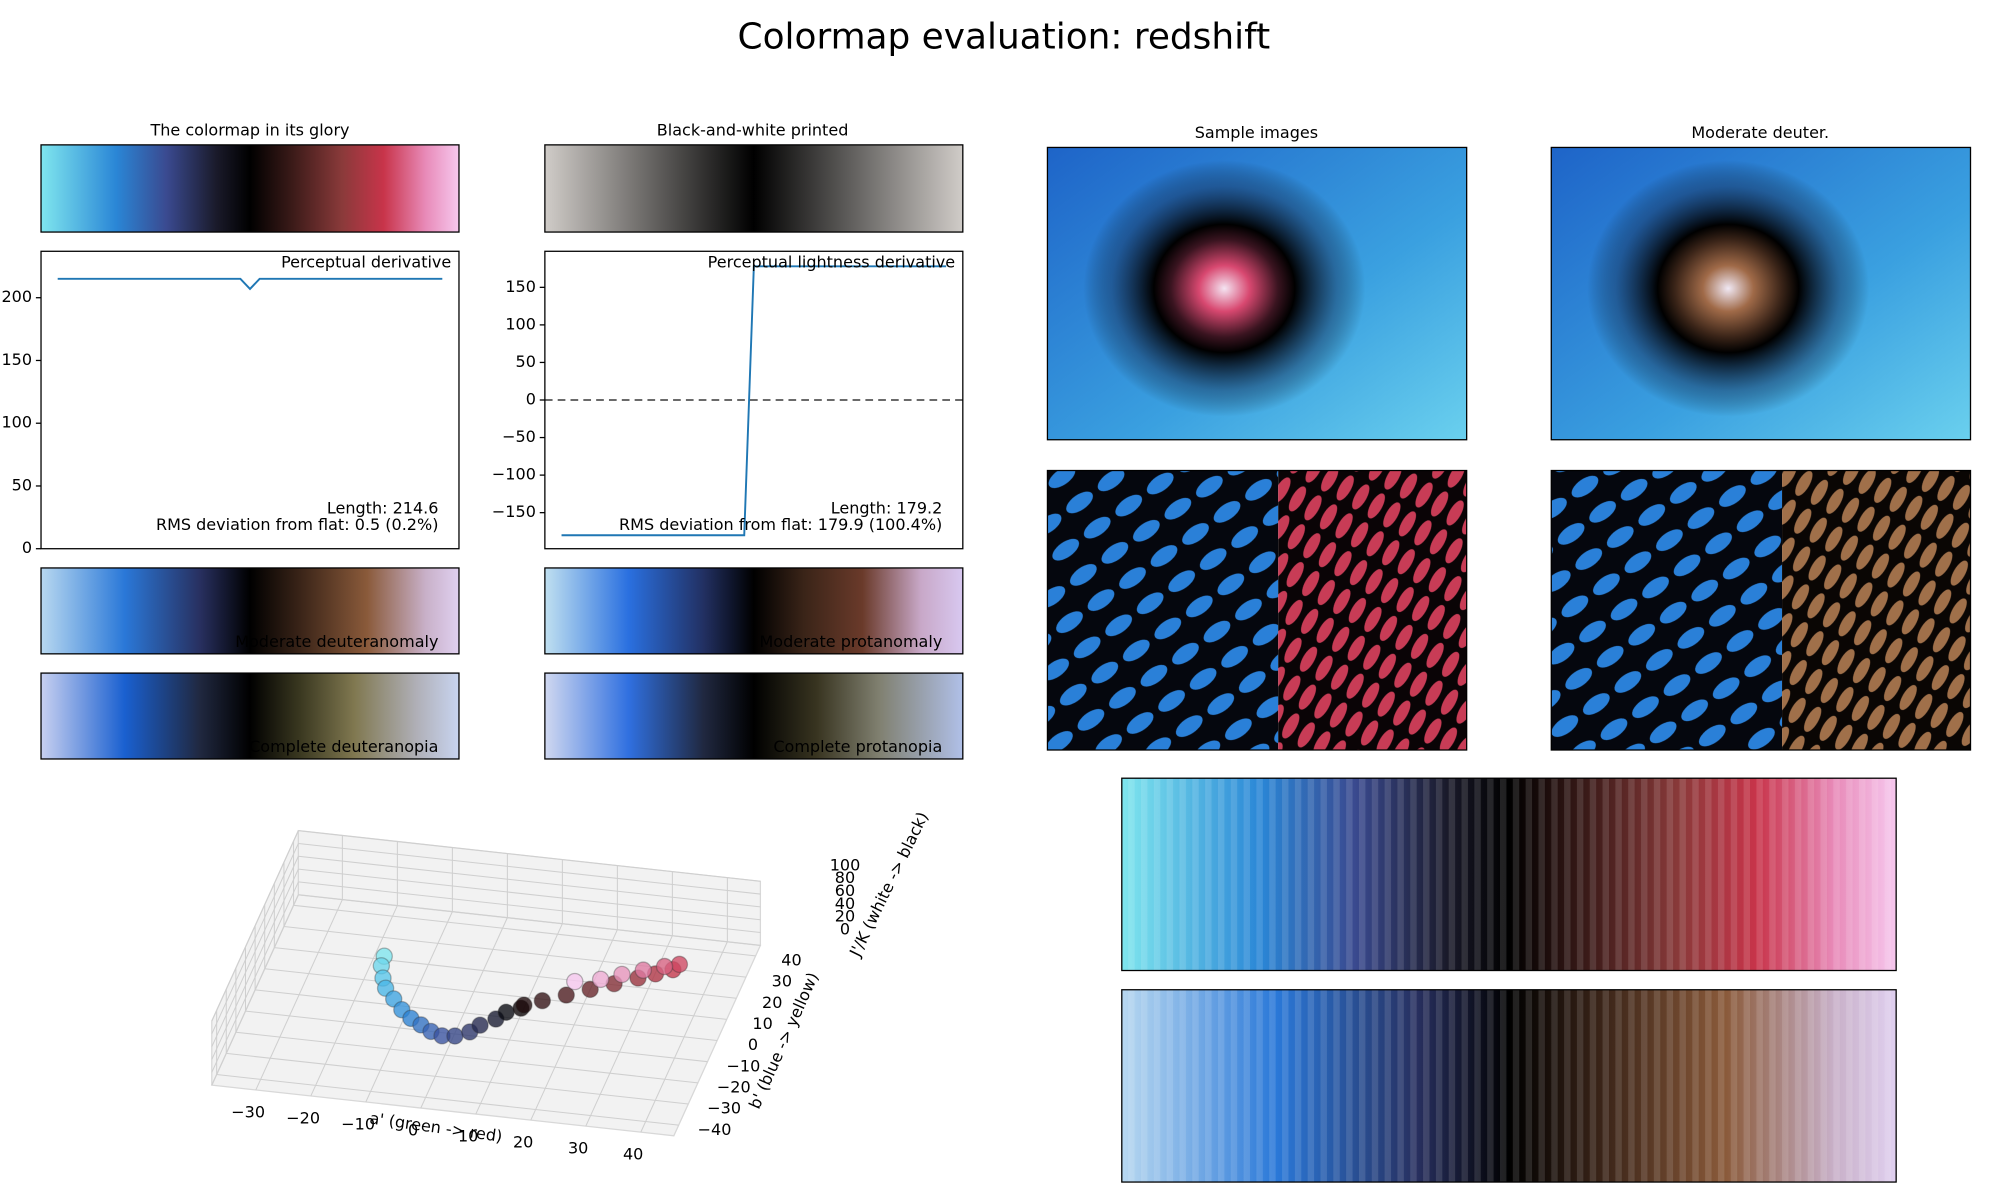  What do you see at coordinates (734, 1086) in the screenshot?
I see `y-tick-label: −20` at bounding box center [734, 1086].